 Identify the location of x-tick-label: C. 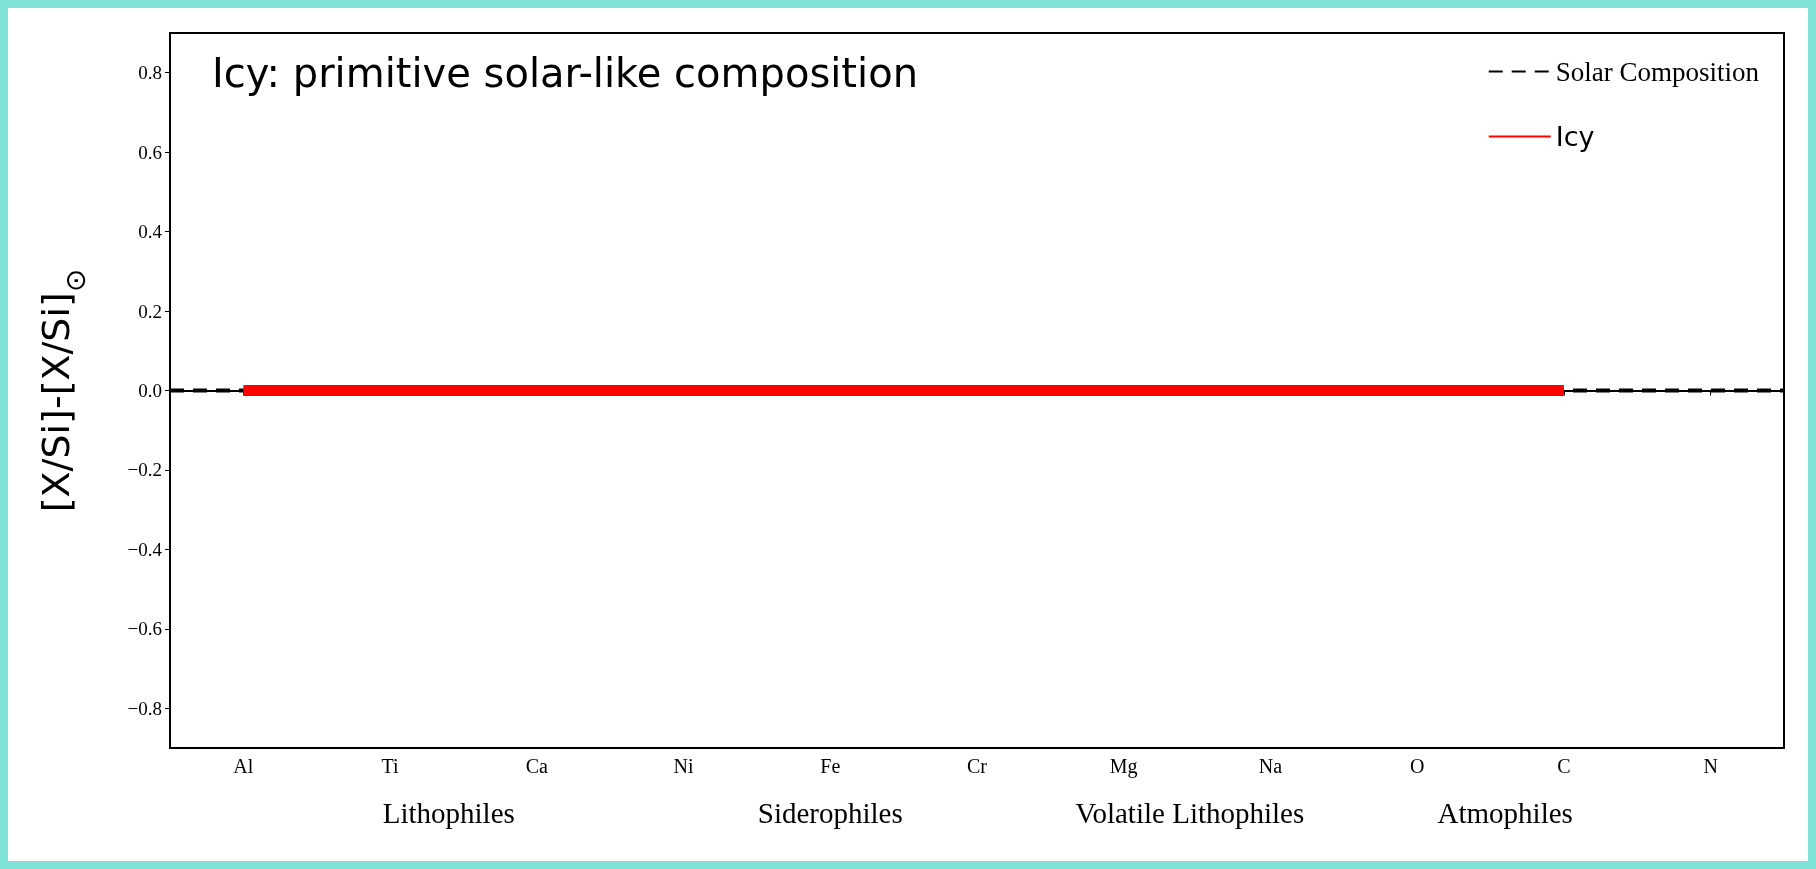
(1564, 766).